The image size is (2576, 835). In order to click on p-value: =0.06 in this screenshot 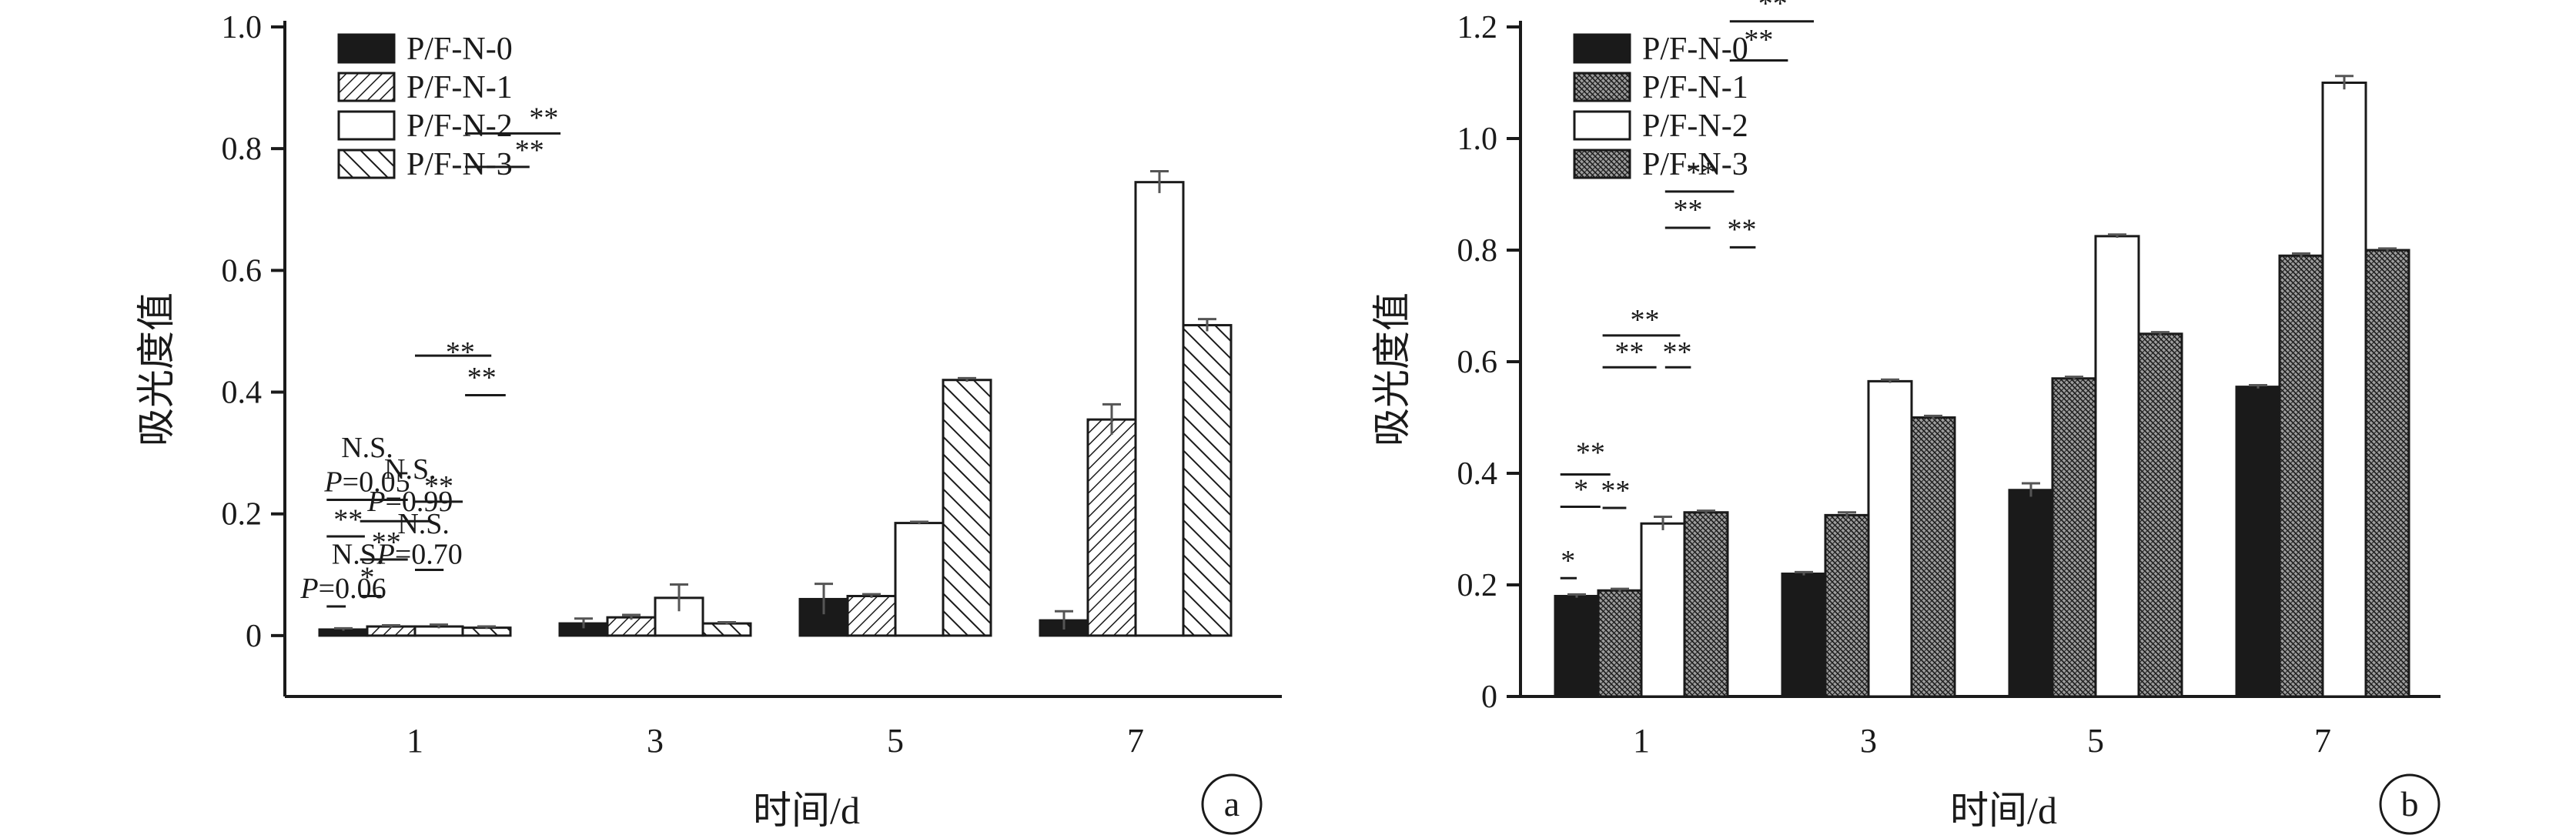, I will do `click(353, 589)`.